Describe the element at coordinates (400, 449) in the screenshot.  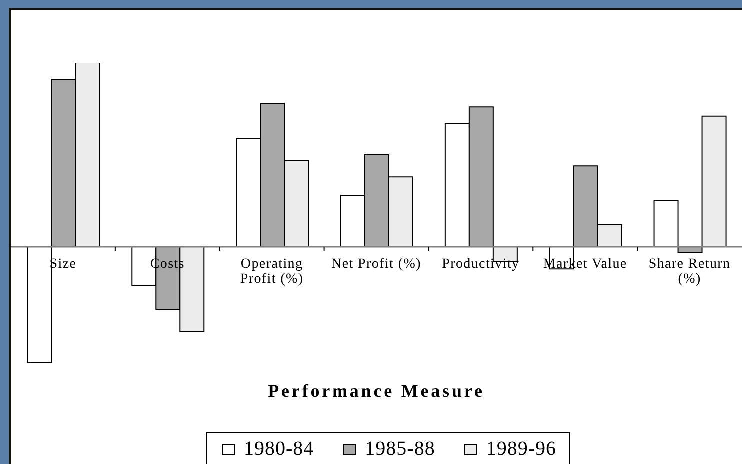
I see `legend-label: 1985-88` at that location.